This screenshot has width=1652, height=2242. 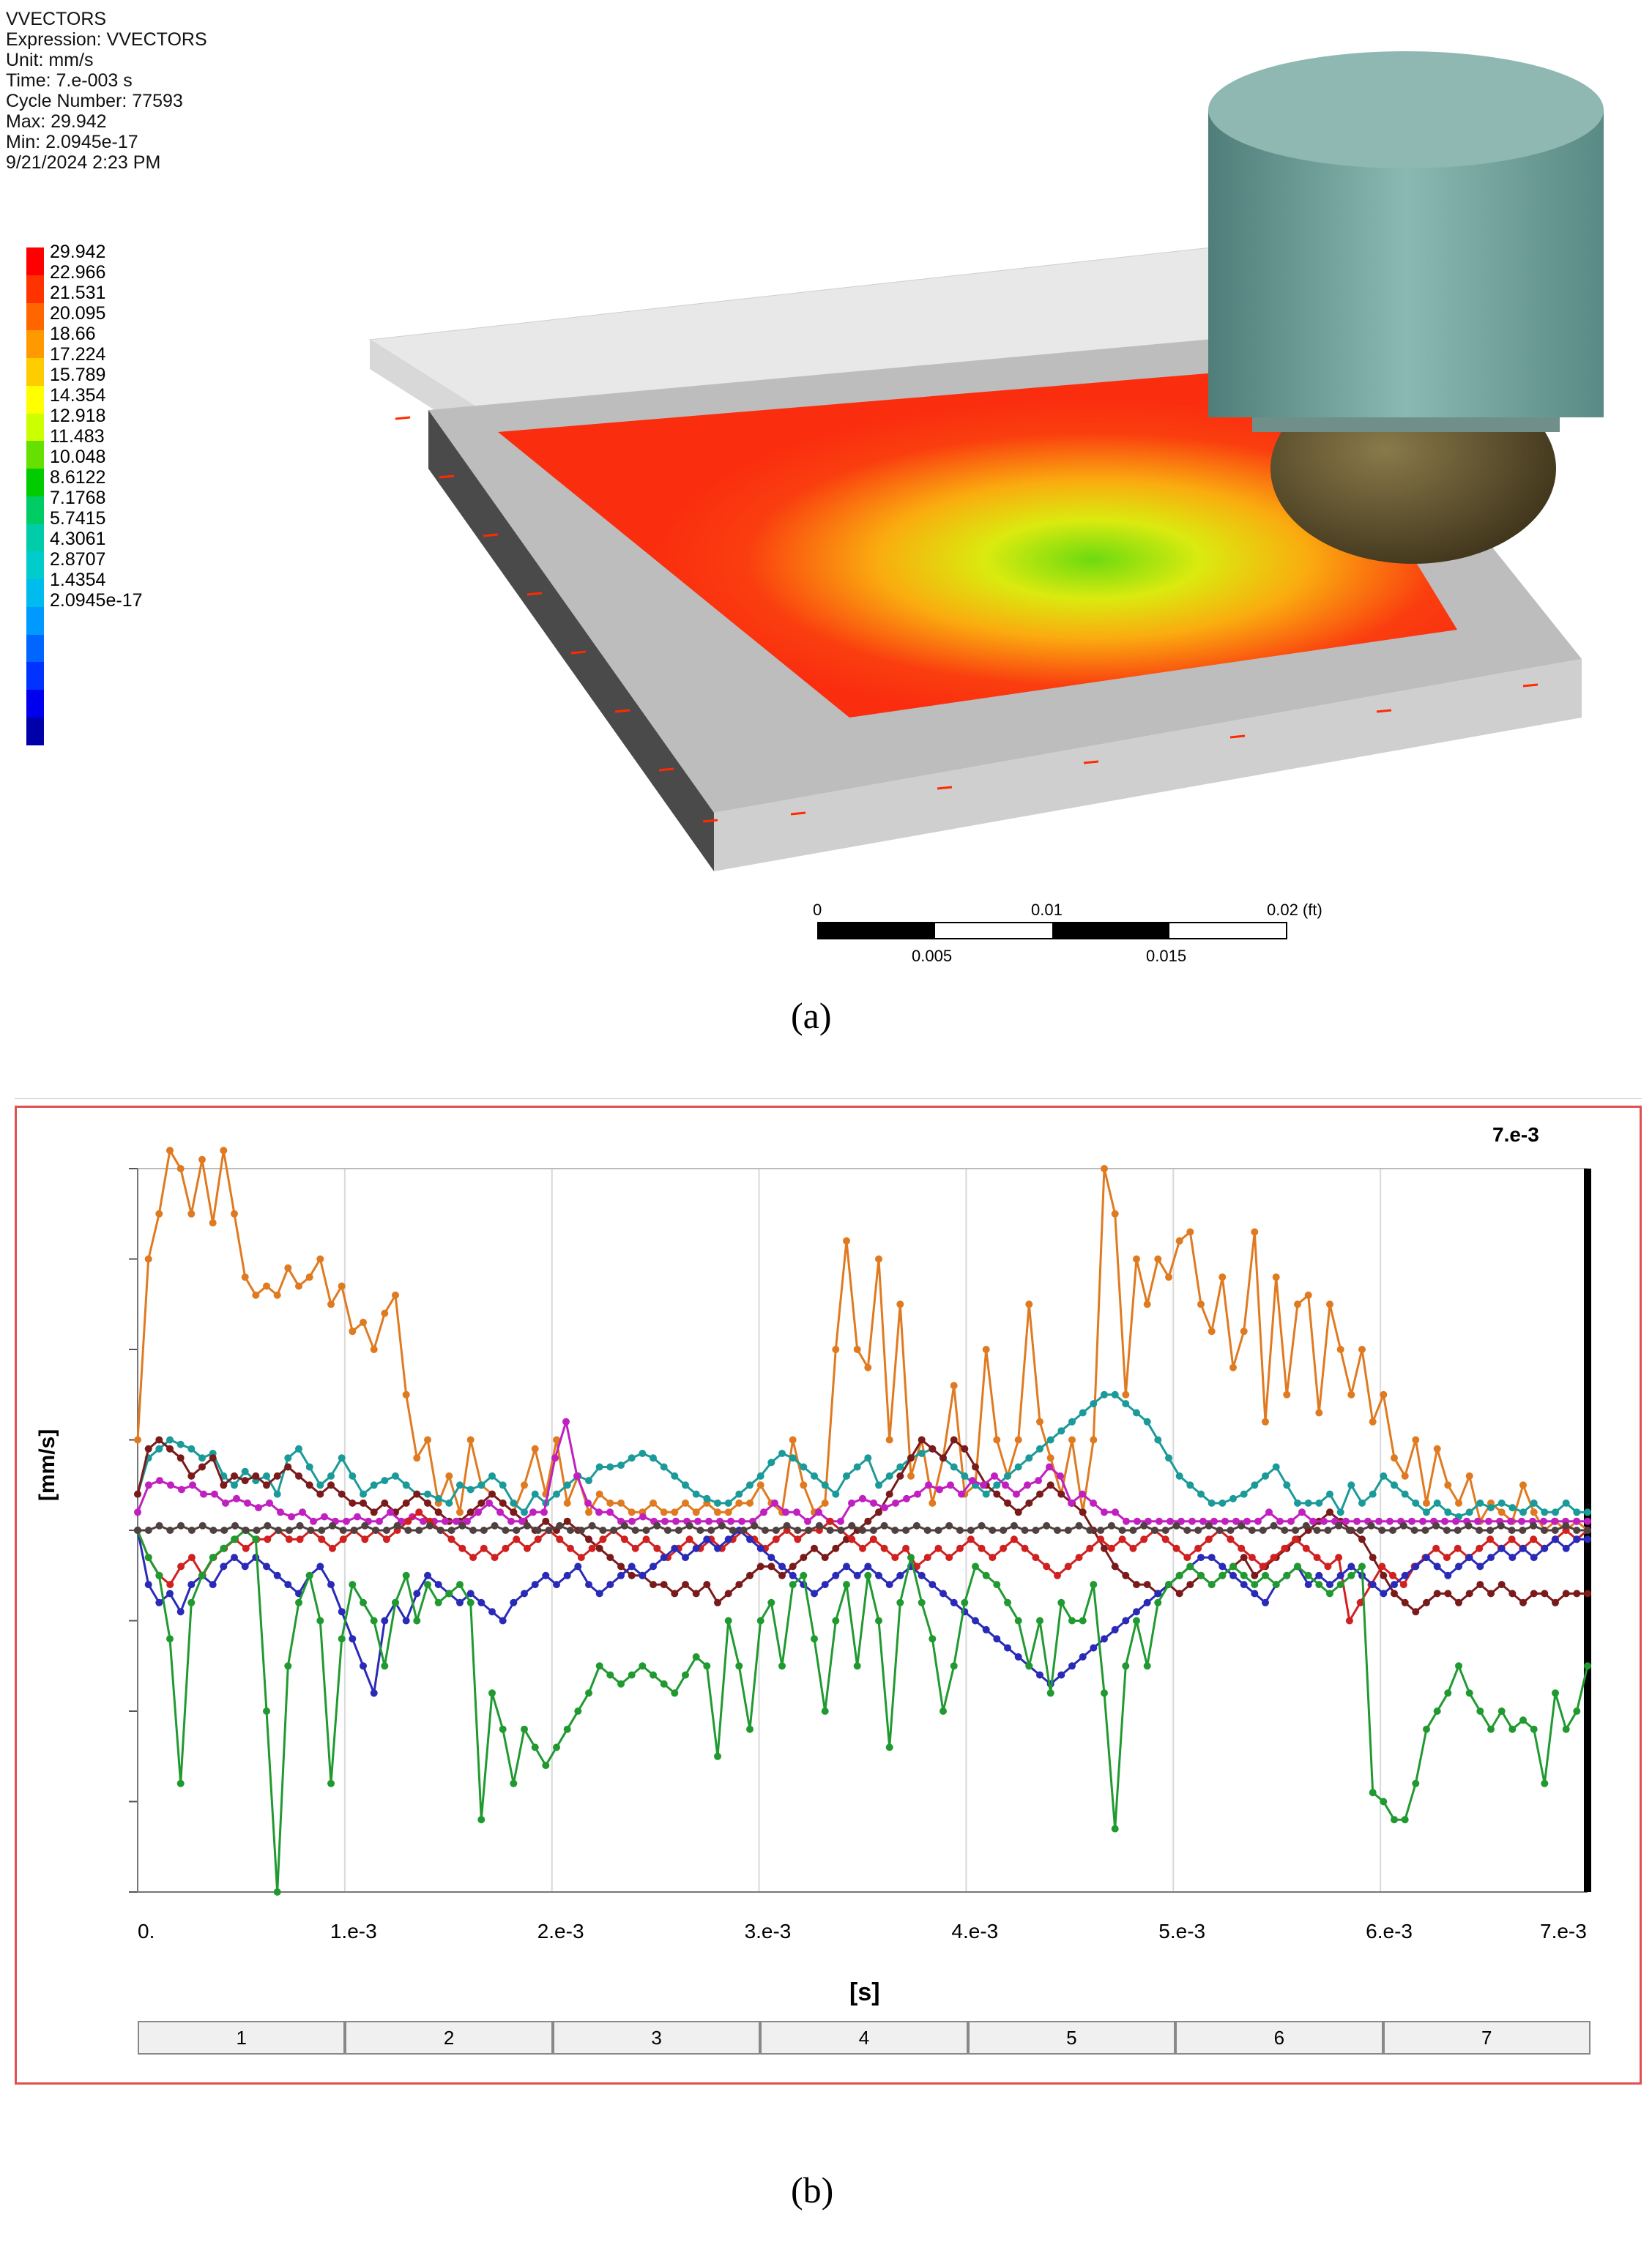 I want to click on info-unit: Unit: mm/s, so click(x=50, y=60).